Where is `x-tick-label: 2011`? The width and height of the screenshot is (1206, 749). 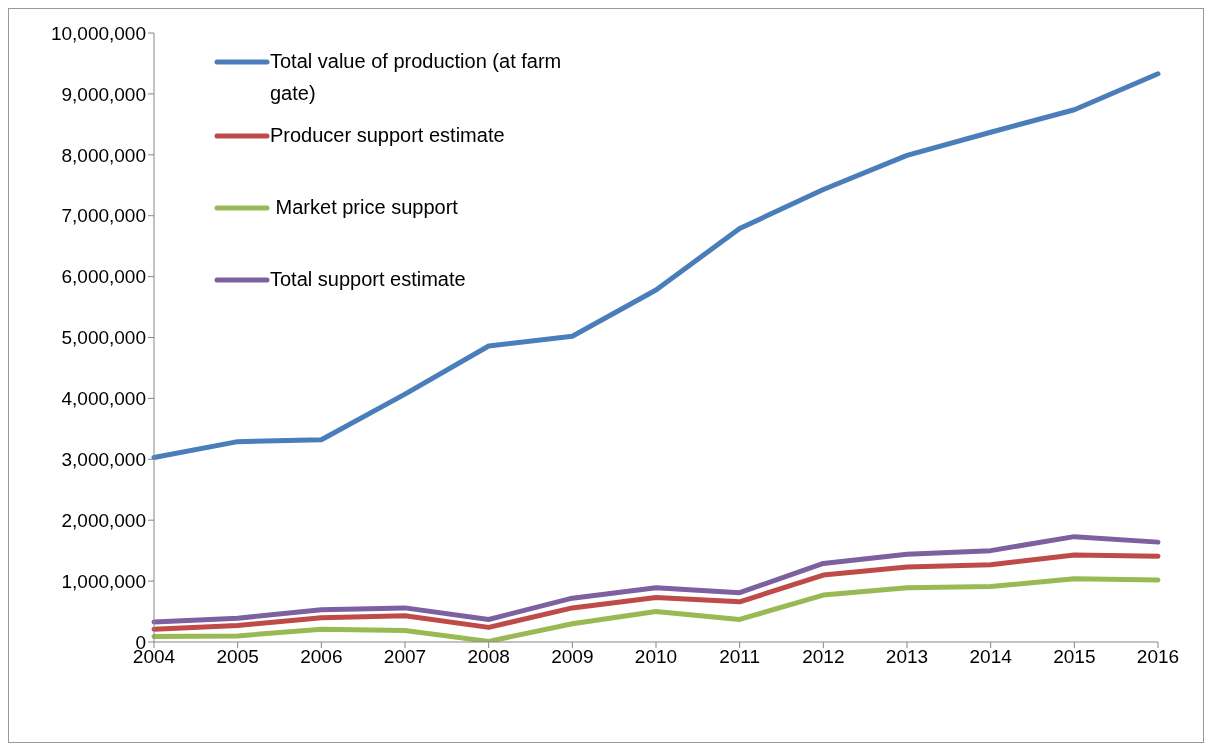
x-tick-label: 2011 is located at coordinates (740, 657).